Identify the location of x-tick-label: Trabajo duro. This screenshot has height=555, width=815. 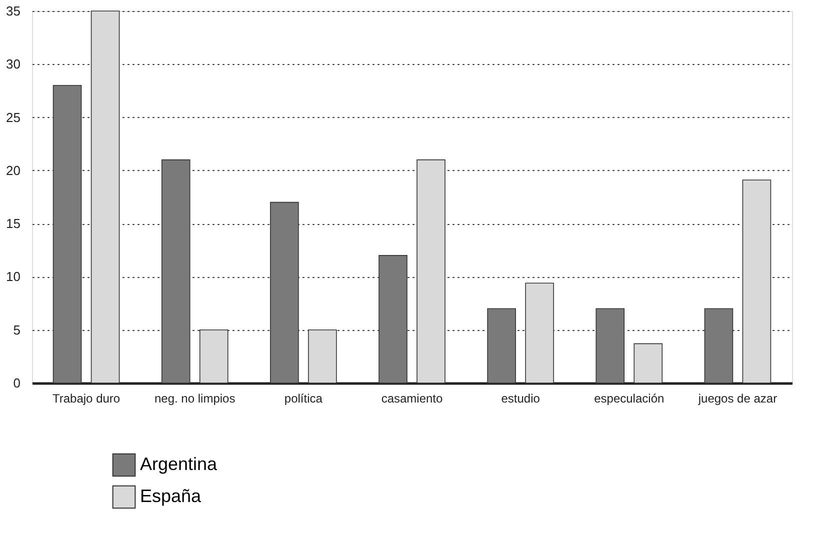
(86, 399).